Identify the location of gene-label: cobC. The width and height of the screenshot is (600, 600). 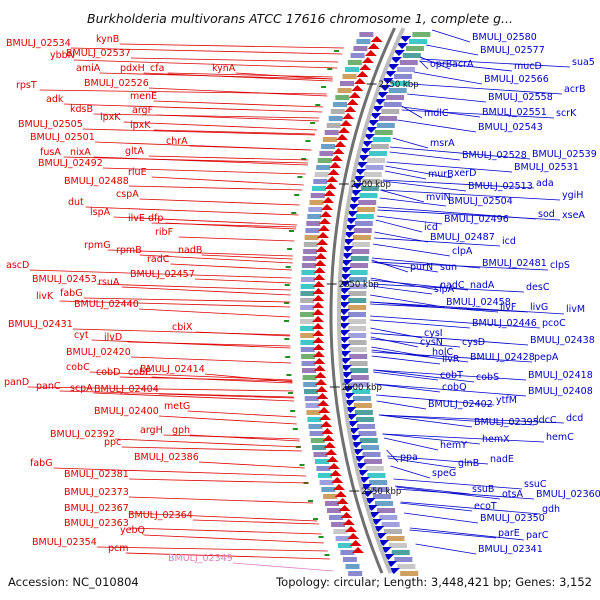
(78, 367).